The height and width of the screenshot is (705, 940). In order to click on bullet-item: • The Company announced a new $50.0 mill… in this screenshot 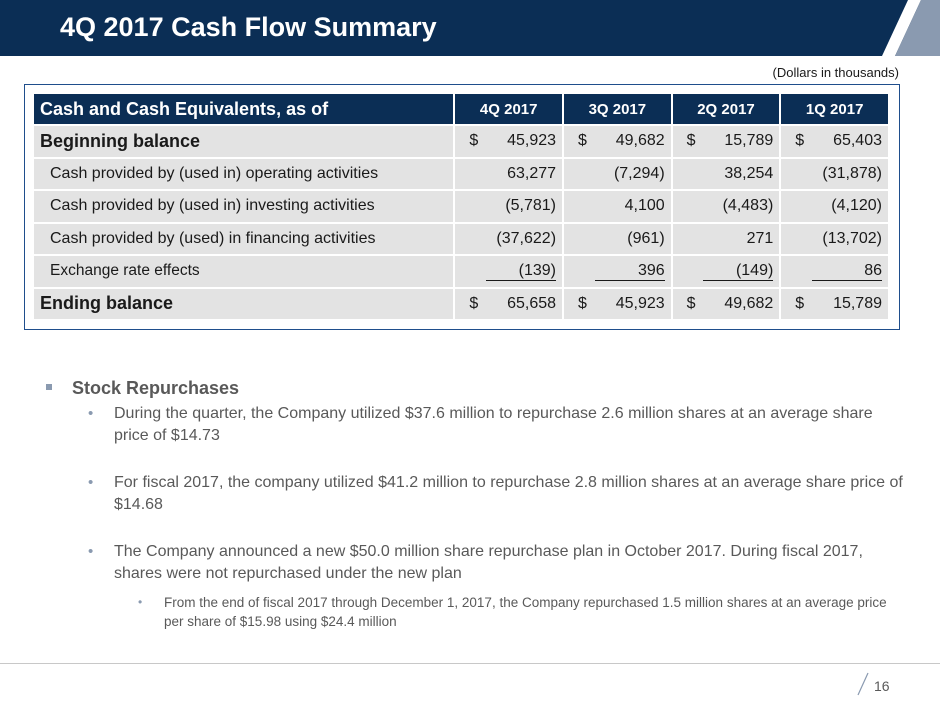, I will do `click(475, 562)`.